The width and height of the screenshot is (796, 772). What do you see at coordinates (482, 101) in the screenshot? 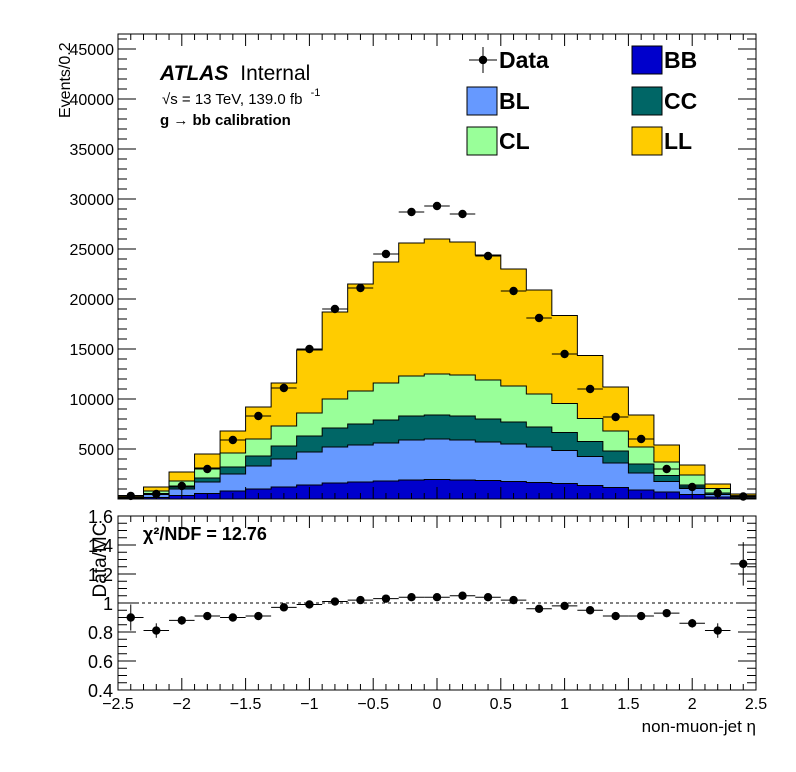
I see `legend-swatch-bl` at bounding box center [482, 101].